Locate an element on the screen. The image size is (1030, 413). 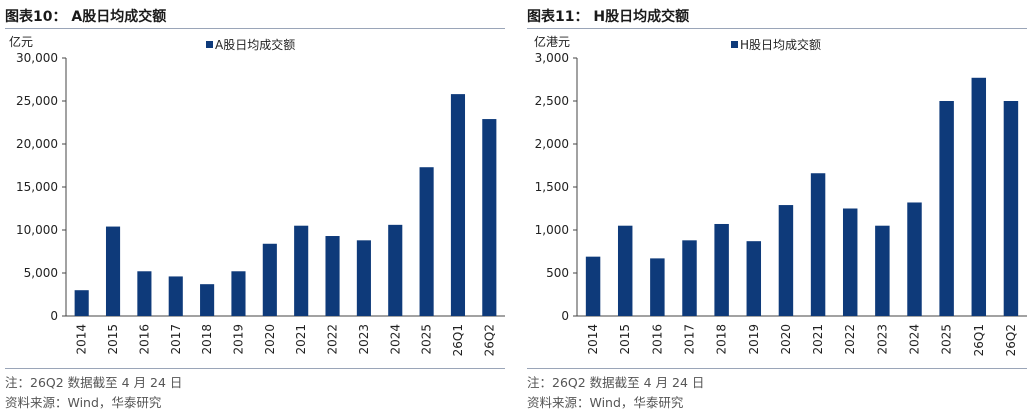
legend: A股日均成交额 is located at coordinates (250, 44).